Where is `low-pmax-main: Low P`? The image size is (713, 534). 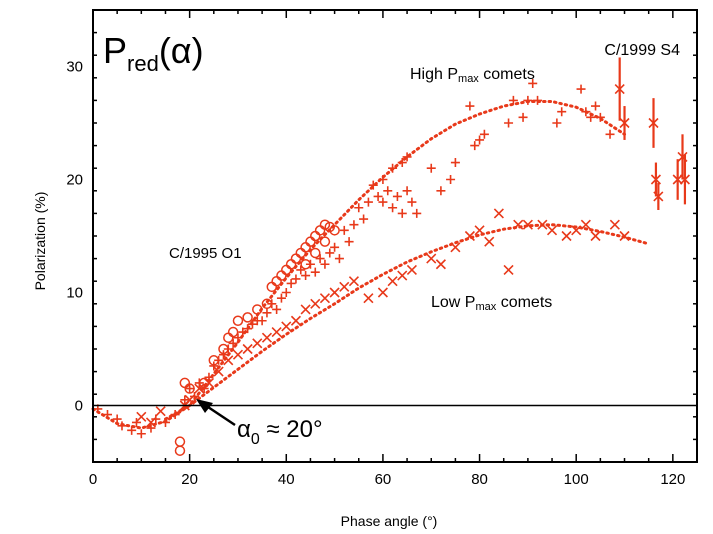 low-pmax-main: Low P is located at coordinates (453, 302).